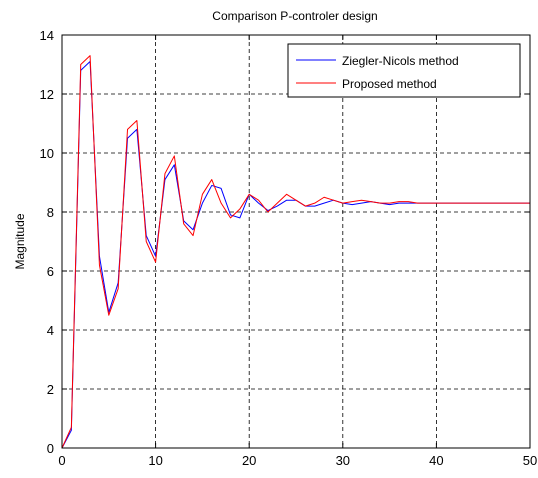  I want to click on x-tick-label: 40, so click(436, 460).